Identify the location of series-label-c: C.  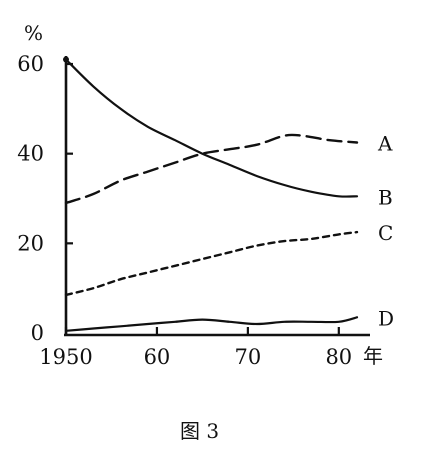
(385, 233).